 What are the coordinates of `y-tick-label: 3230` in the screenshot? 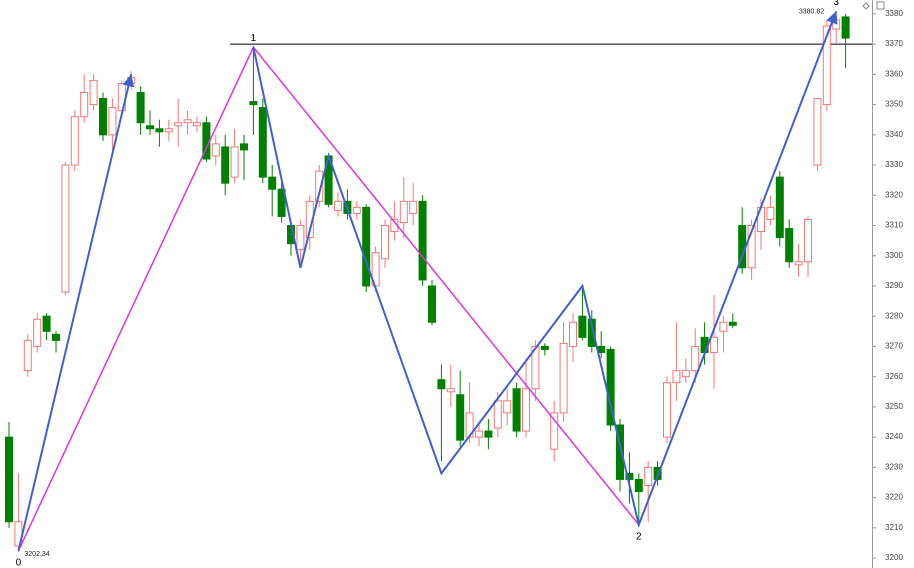 It's located at (894, 466).